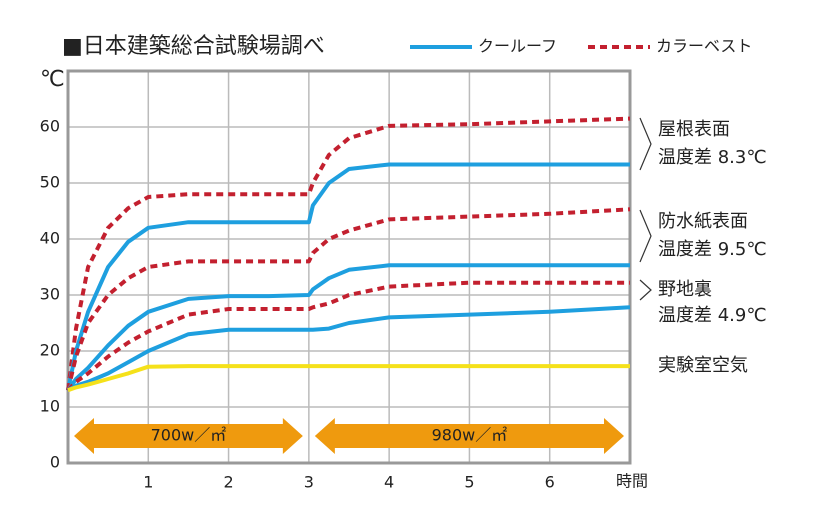 This screenshot has width=822, height=524. What do you see at coordinates (712, 315) in the screenshot?
I see `annotation-text: 温度差 4.9℃` at bounding box center [712, 315].